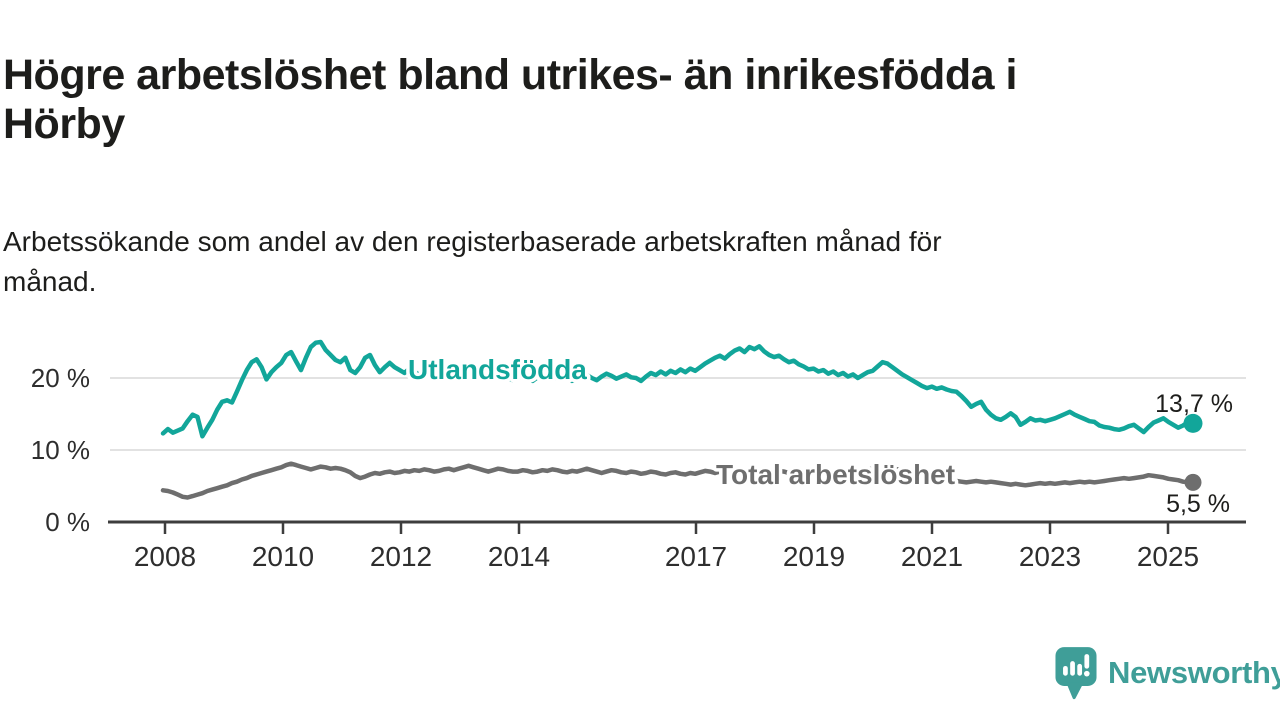 The width and height of the screenshot is (1280, 720). Describe the element at coordinates (1194, 672) in the screenshot. I see `newsworthy-wordmark: Newsworthy` at that location.